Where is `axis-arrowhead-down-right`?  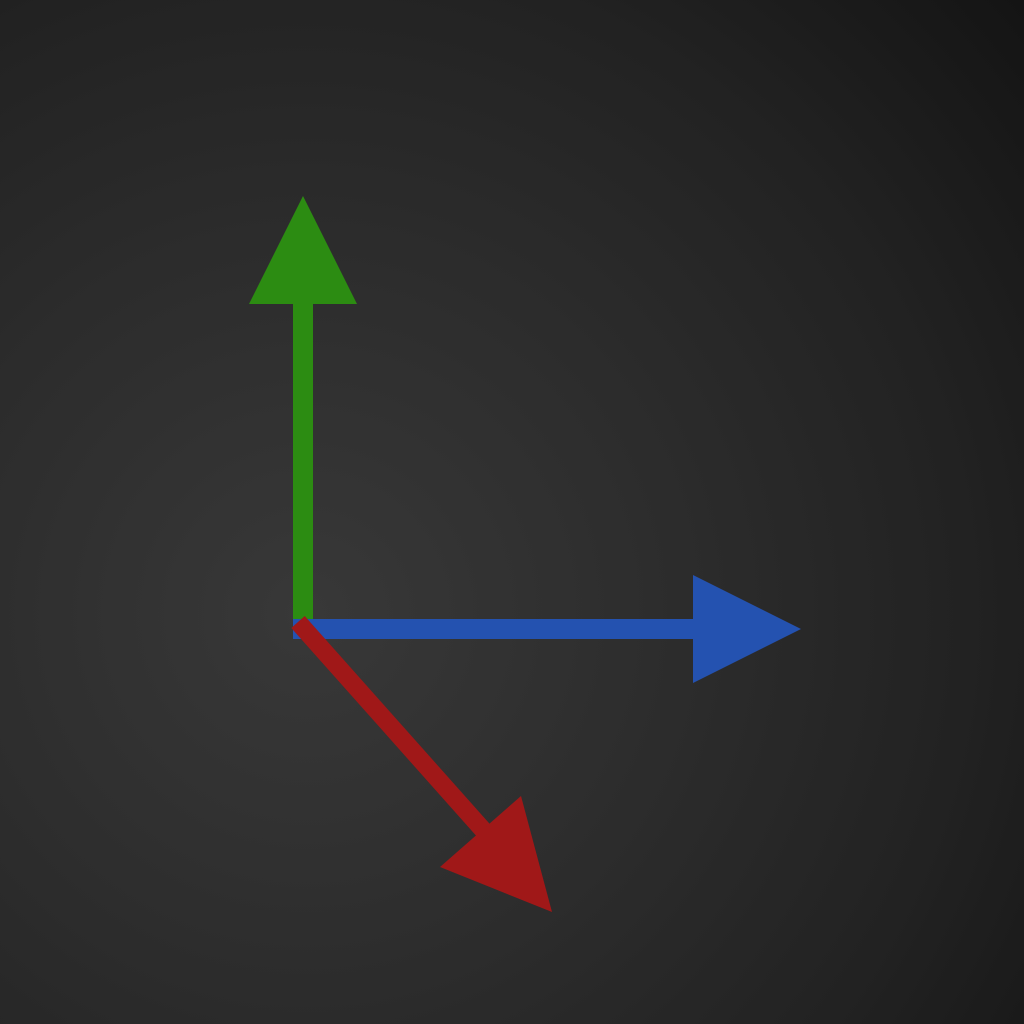
axis-arrowhead-down-right is located at coordinates (496, 854).